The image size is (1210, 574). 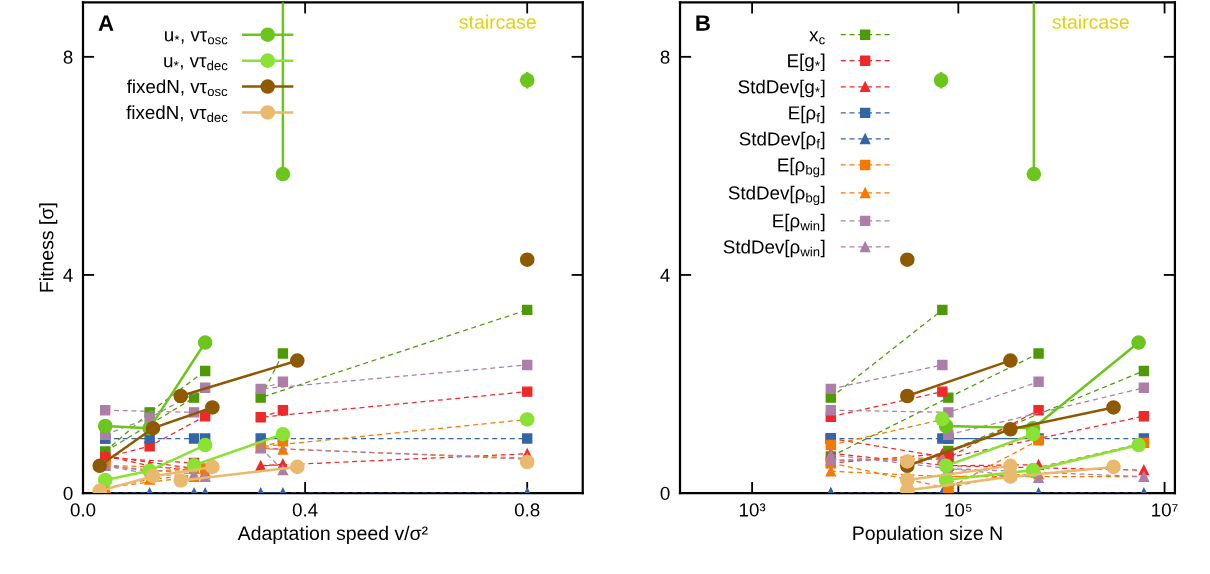 I want to click on legend-label: fixedN, vτ$_{osc}$, so click(x=177, y=88).